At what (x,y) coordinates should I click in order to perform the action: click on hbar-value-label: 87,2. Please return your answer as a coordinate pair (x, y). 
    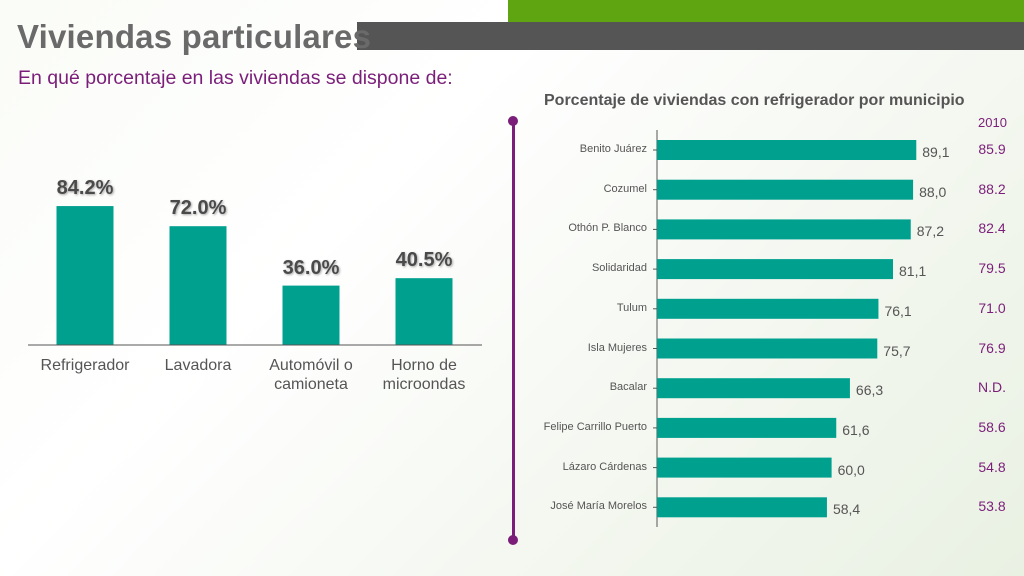
    Looking at the image, I should click on (930, 231).